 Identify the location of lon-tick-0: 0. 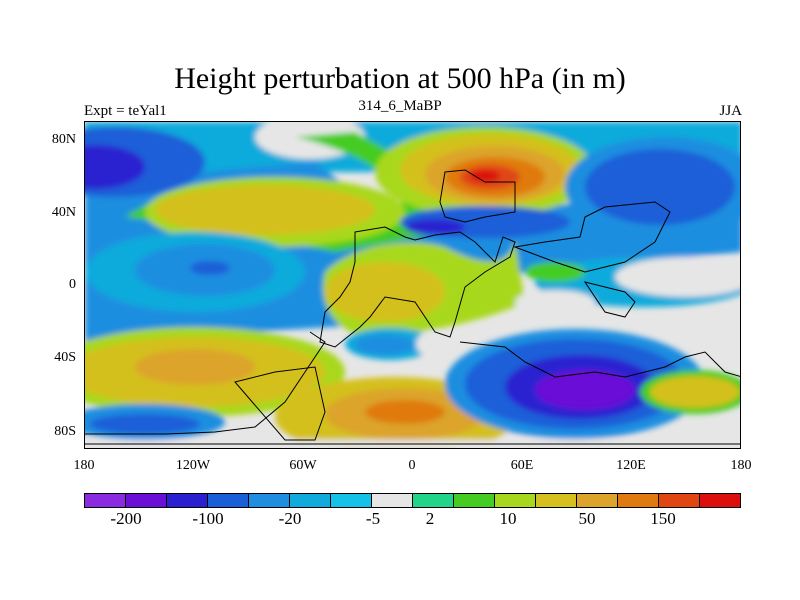
(412, 465).